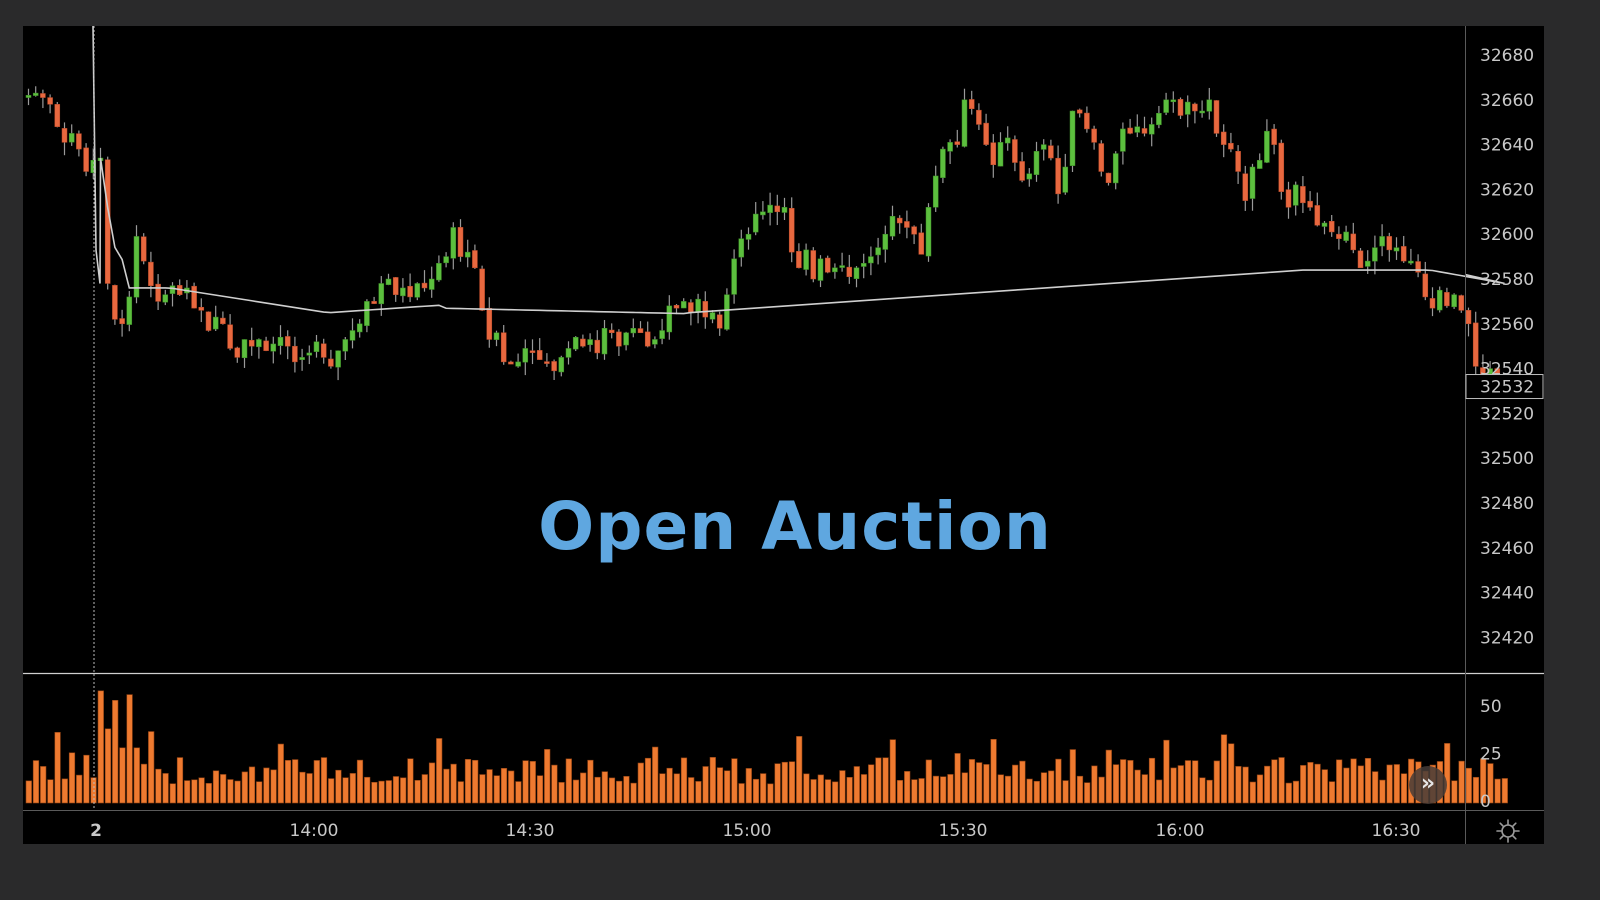 The image size is (1600, 900). What do you see at coordinates (1508, 831) in the screenshot?
I see `chart-settings-button` at bounding box center [1508, 831].